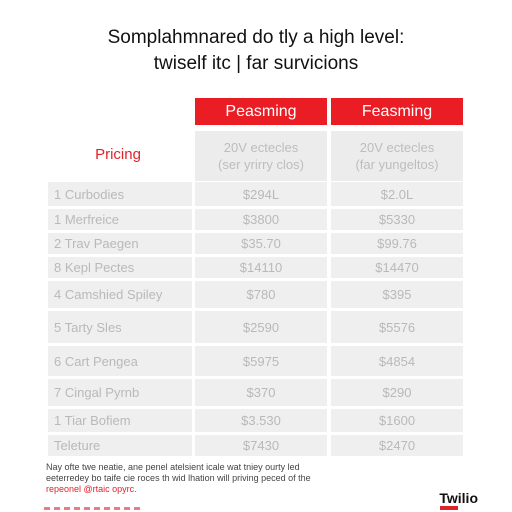  What do you see at coordinates (261, 194) in the screenshot?
I see `price-a: $294L` at bounding box center [261, 194].